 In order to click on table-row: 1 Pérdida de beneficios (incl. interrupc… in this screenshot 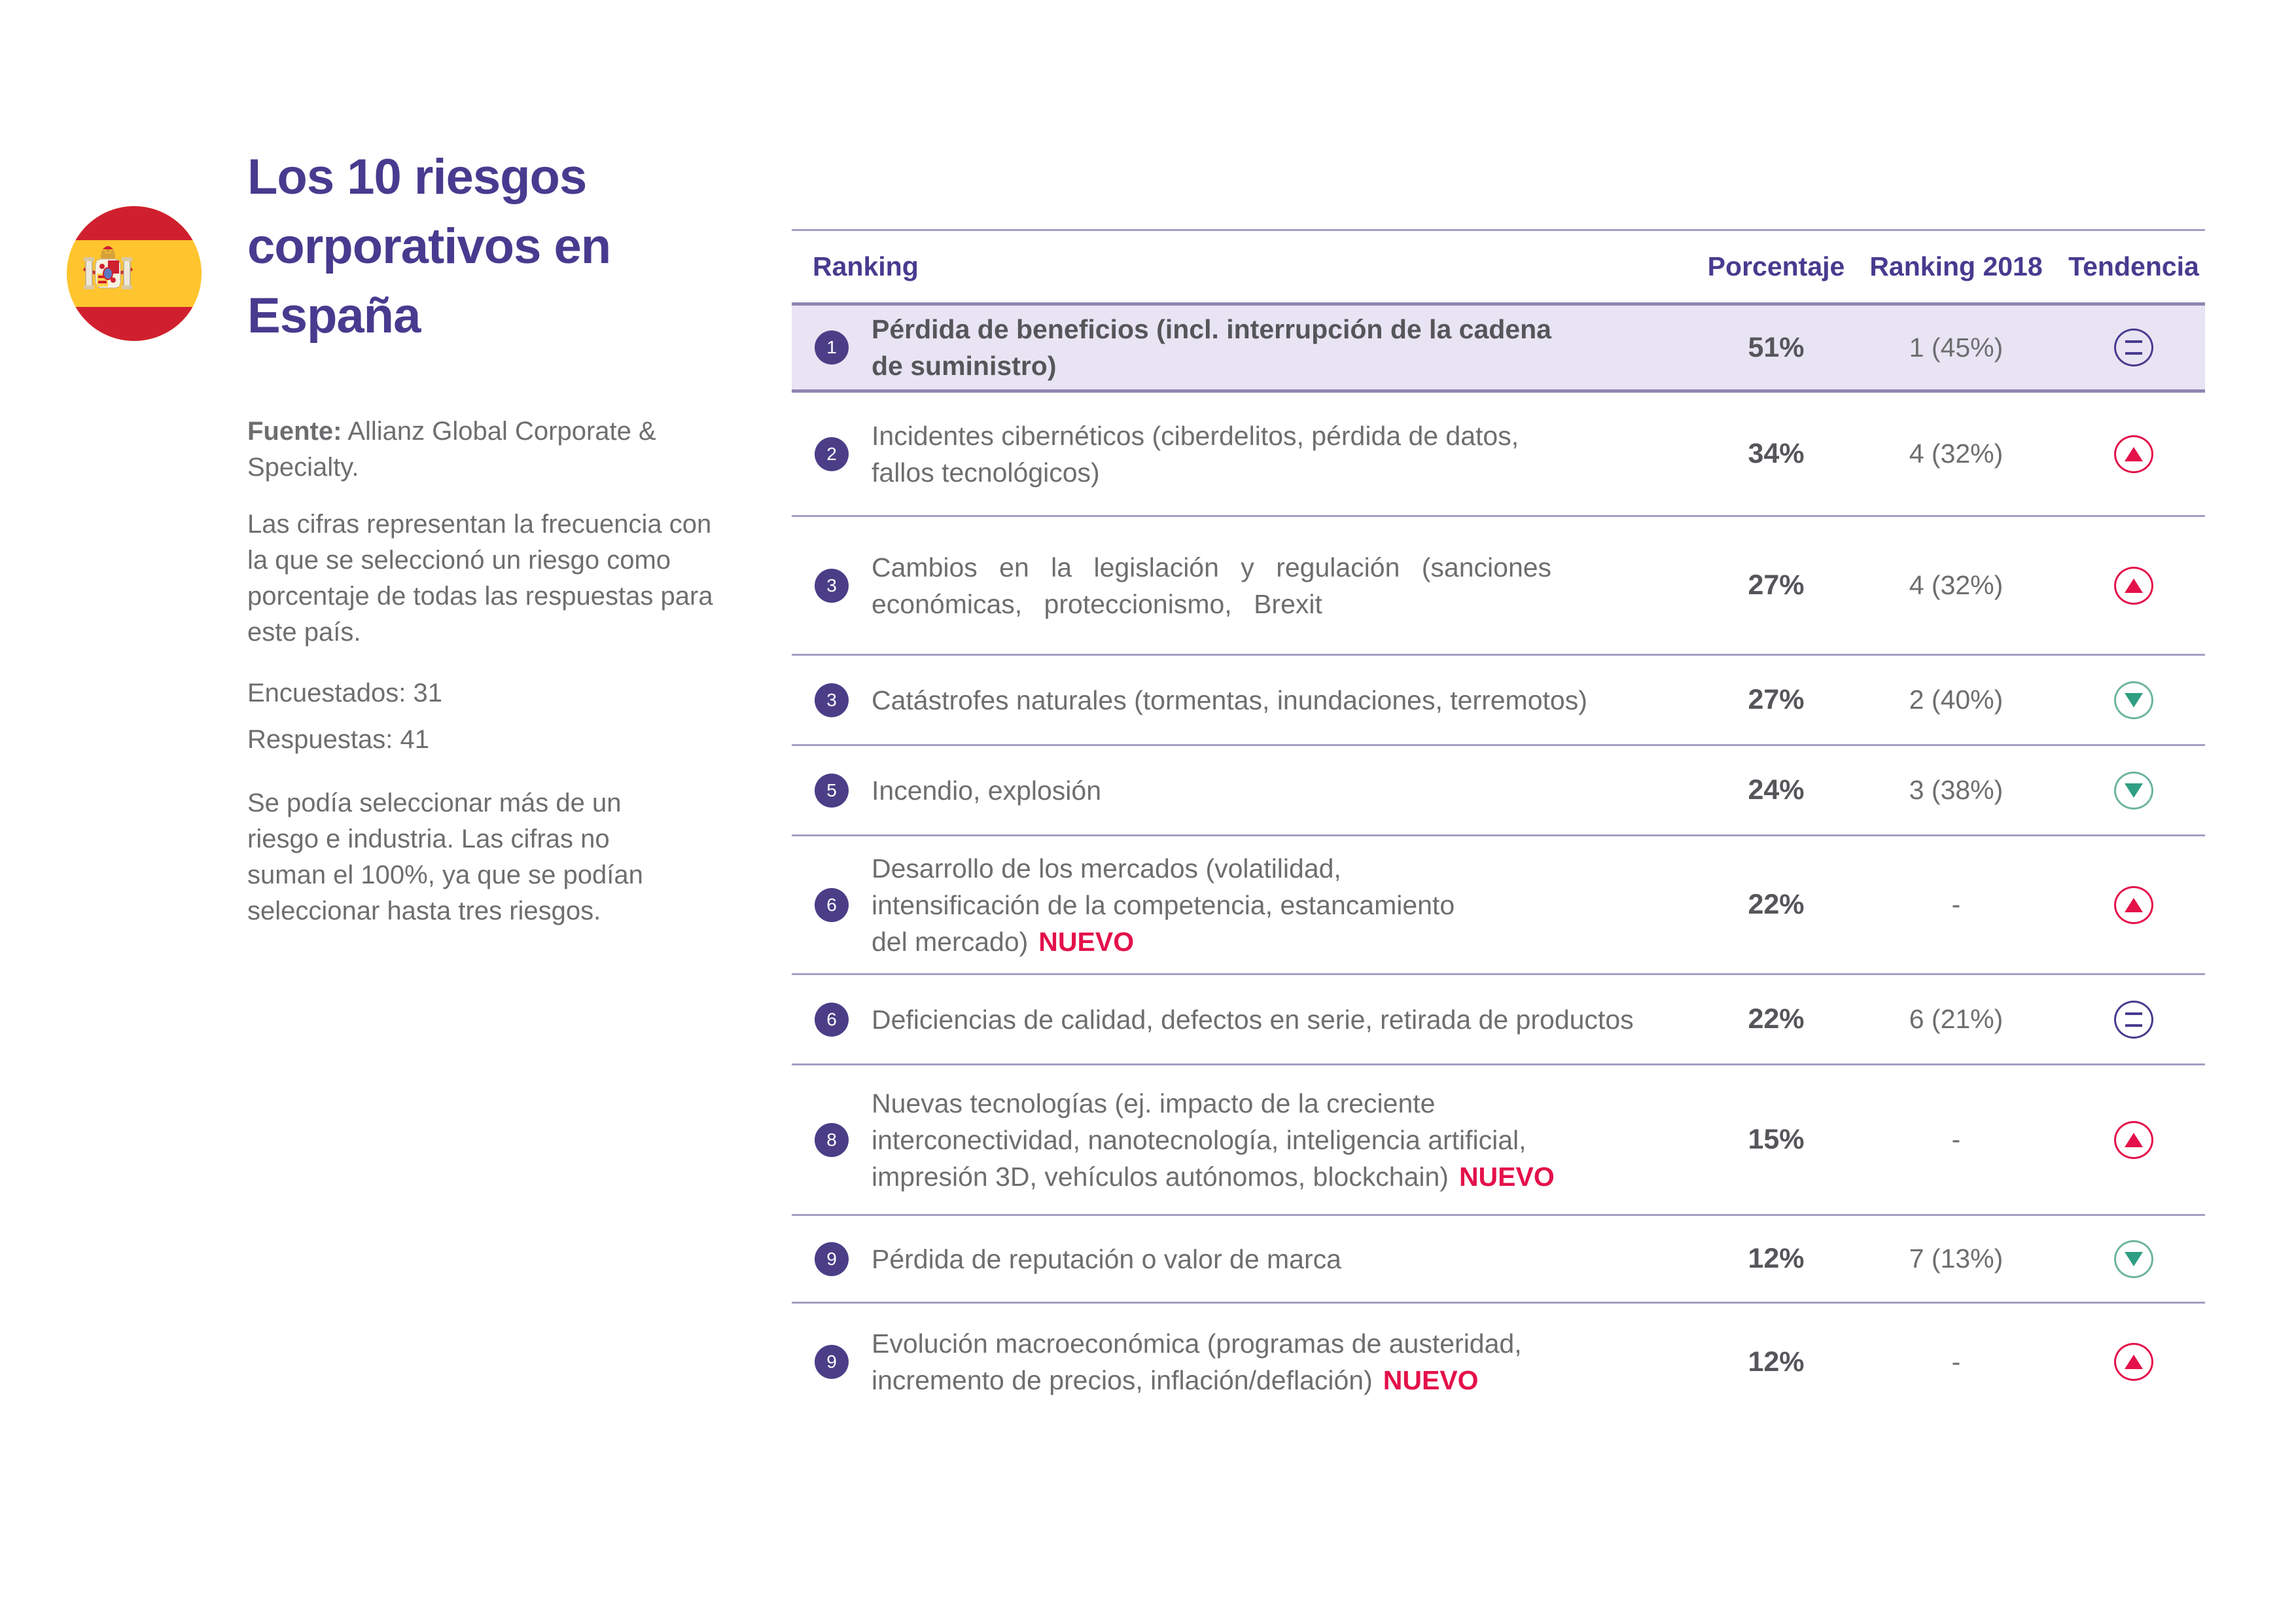, I will do `click(1498, 347)`.